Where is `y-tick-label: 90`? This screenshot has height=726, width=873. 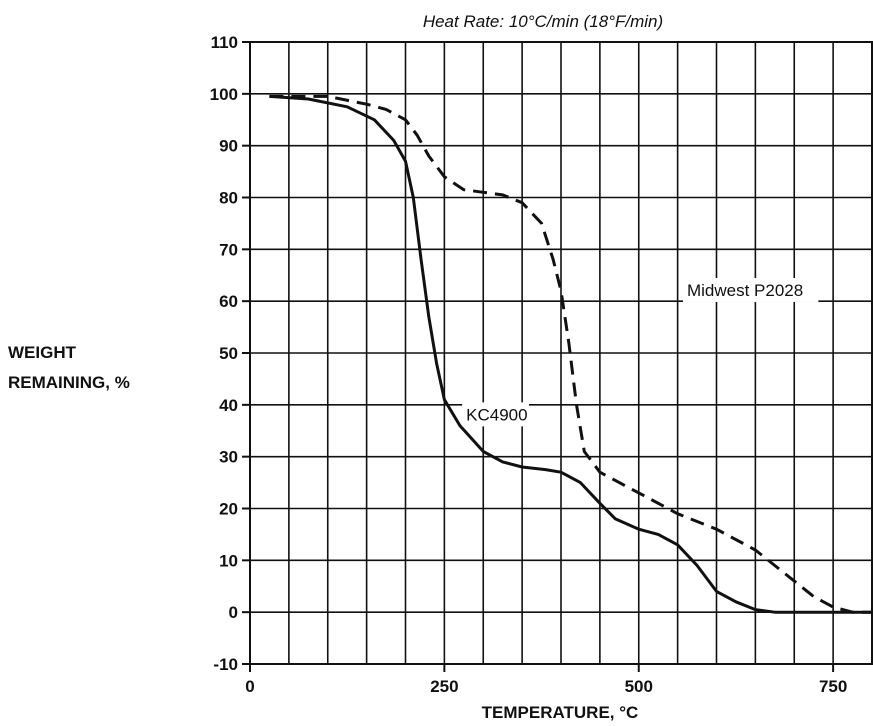
y-tick-label: 90 is located at coordinates (228, 146).